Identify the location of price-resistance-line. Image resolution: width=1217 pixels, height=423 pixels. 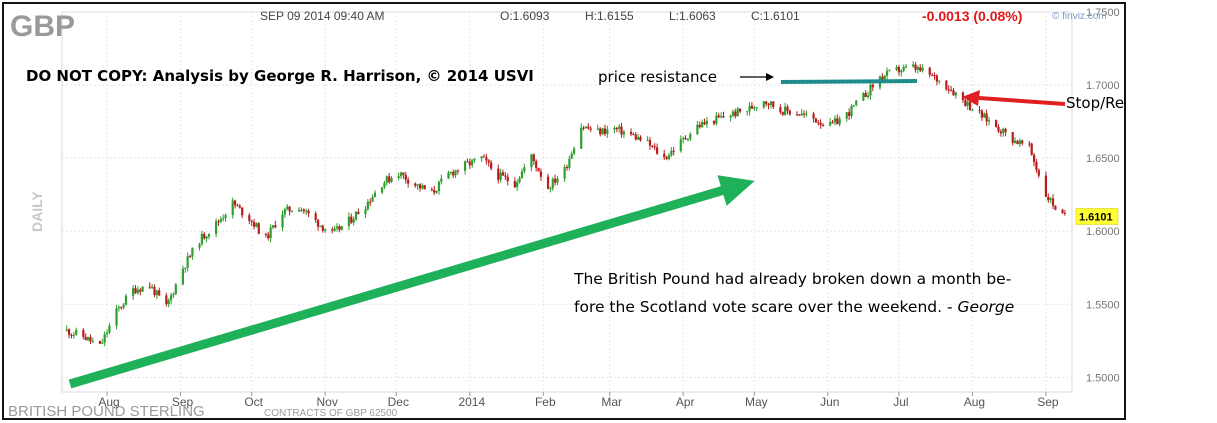
(849, 81).